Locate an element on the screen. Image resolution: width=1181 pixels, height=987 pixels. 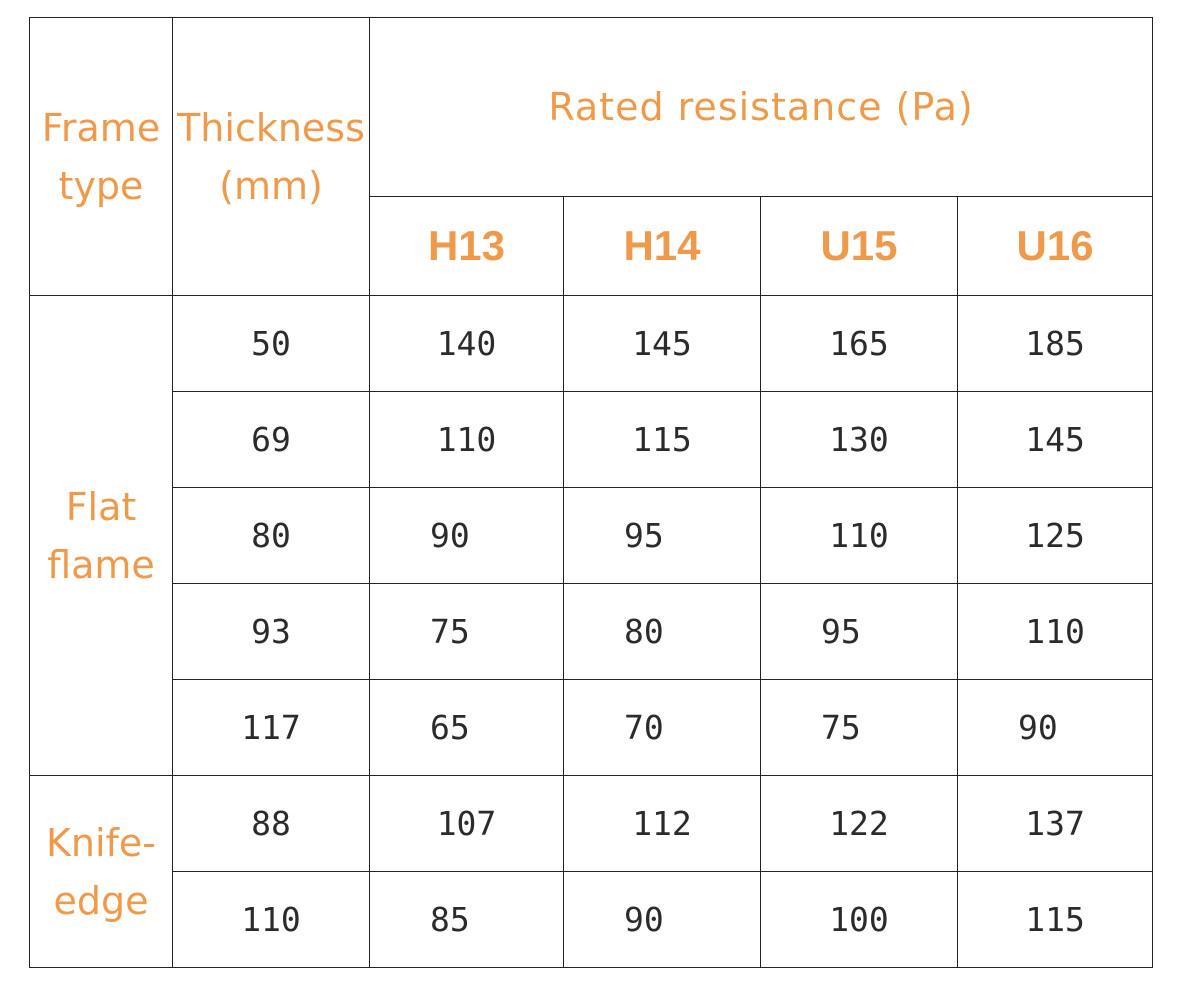
resistance-cell: 70 is located at coordinates (662, 727).